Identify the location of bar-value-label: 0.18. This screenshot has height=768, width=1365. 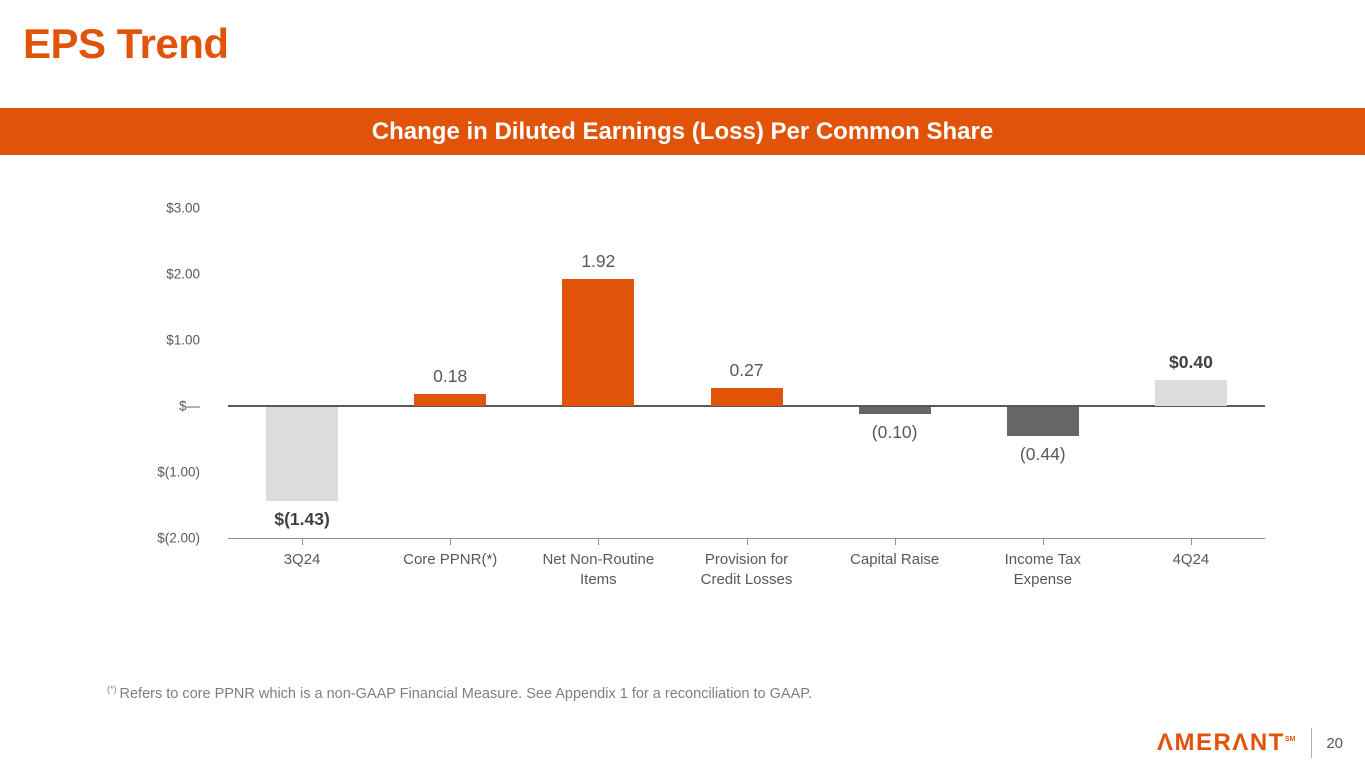
(450, 376).